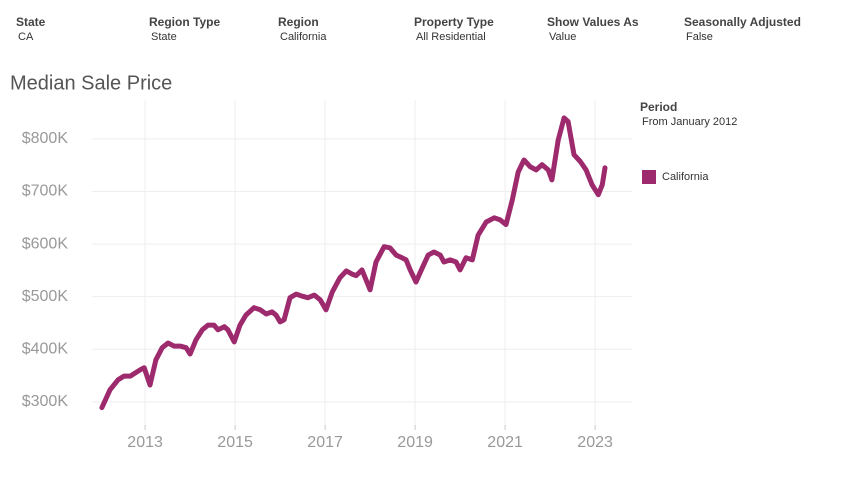  I want to click on y-tick-label: $800K, so click(45, 138).